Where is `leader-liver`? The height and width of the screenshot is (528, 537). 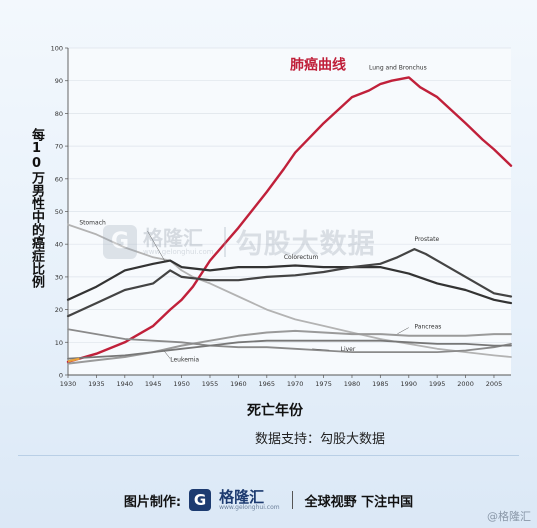
leader-liver is located at coordinates (321, 349).